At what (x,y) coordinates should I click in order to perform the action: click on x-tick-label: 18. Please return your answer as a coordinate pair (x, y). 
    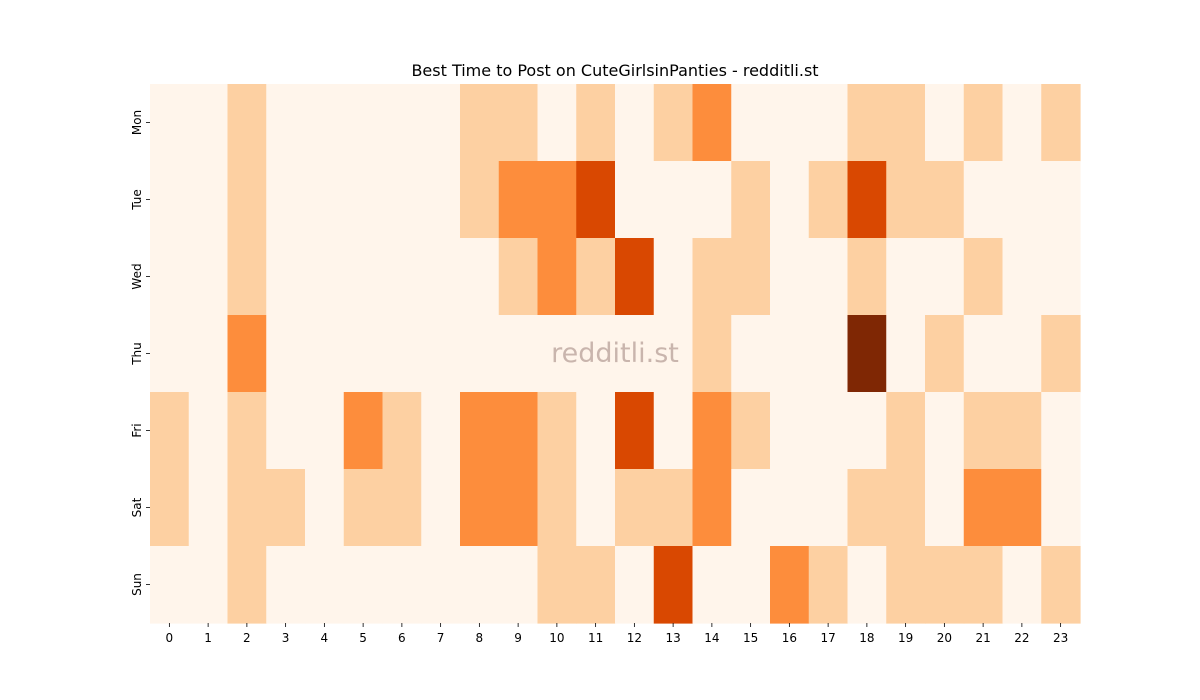
    Looking at the image, I should click on (866, 638).